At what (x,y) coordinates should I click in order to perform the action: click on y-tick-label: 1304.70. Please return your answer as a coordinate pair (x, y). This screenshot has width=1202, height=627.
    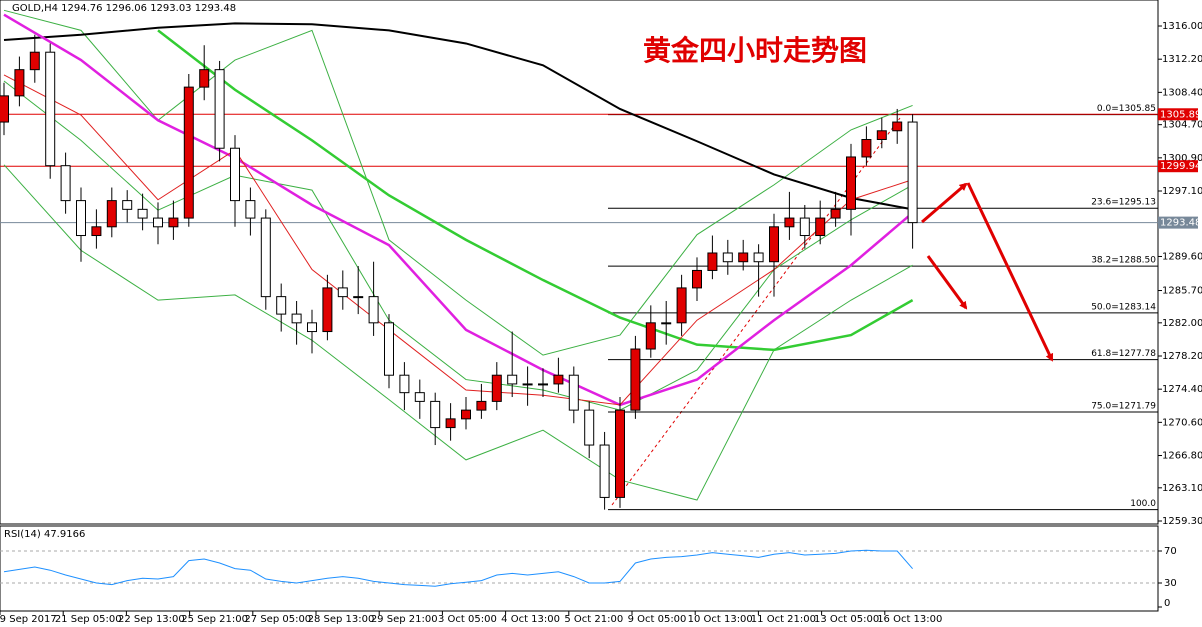
    Looking at the image, I should click on (1182, 125).